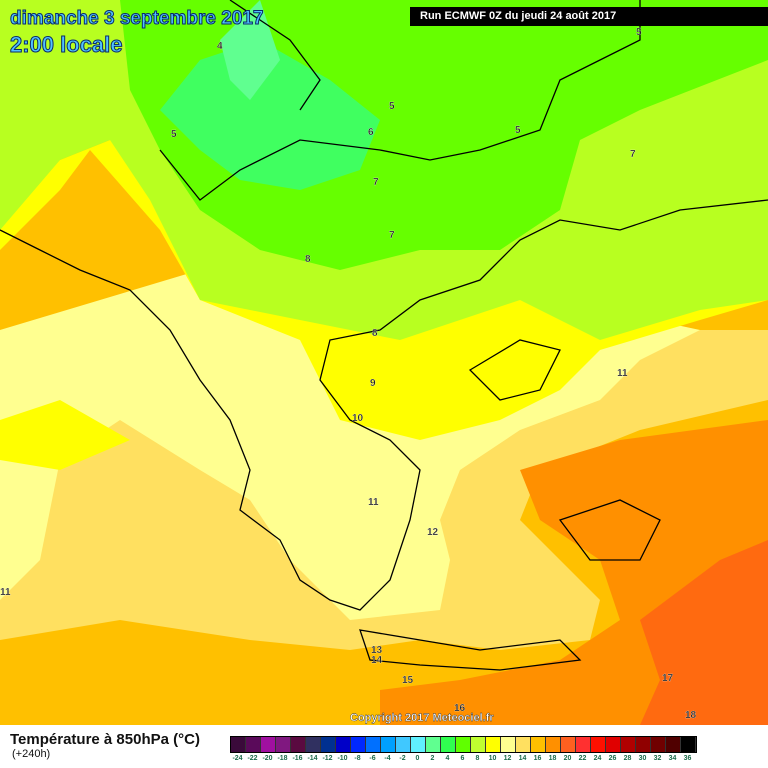  I want to click on scale-tick-label: -12, so click(327, 758).